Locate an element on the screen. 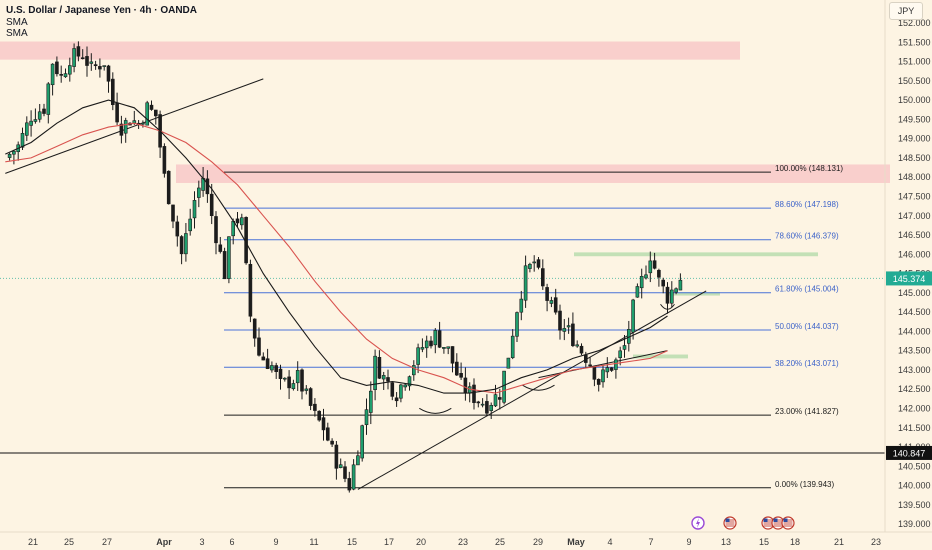 The height and width of the screenshot is (550, 932). x-tick-label: Apr is located at coordinates (164, 542).